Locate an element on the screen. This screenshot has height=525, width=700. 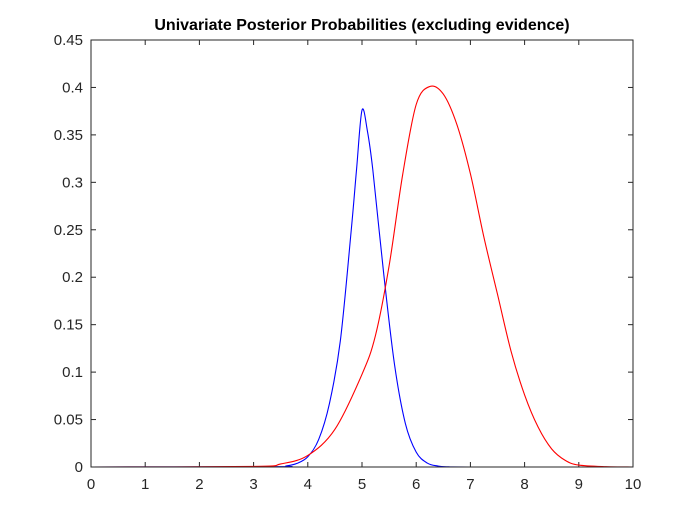
y-tick-label: 0.1 is located at coordinates (72, 372).